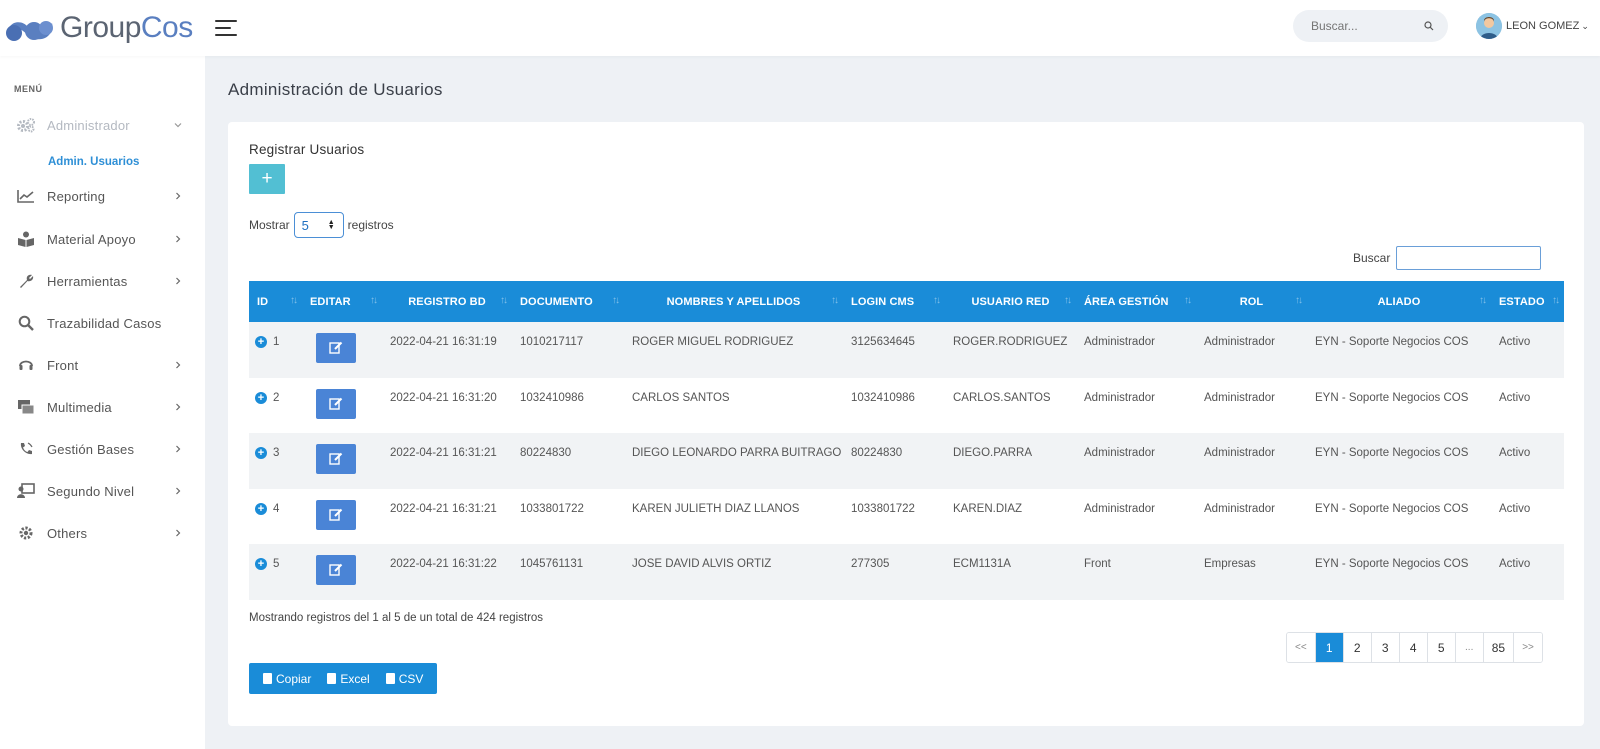  I want to click on column-header: NOMBRES Y APELLIDOS ↑↓, so click(752, 301).